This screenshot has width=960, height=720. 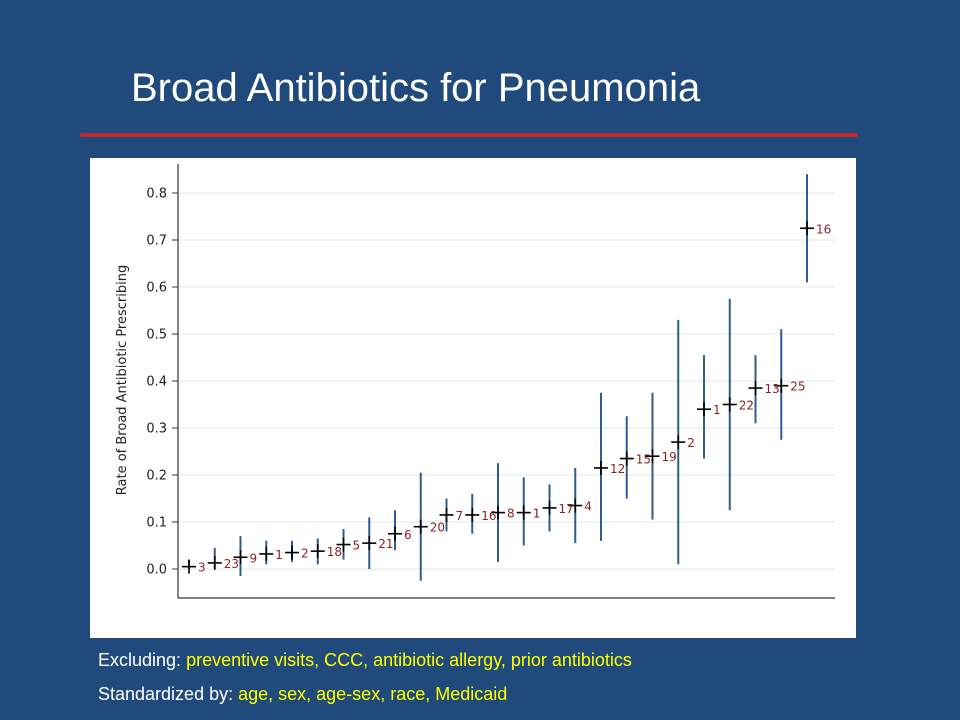 What do you see at coordinates (469, 135) in the screenshot?
I see `title-rule` at bounding box center [469, 135].